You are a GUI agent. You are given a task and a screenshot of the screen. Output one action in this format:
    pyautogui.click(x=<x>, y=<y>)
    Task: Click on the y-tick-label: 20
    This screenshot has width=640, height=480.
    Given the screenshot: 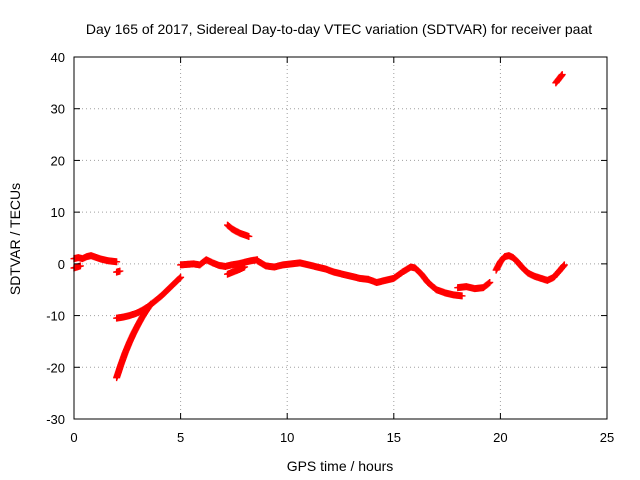 What is the action you would take?
    pyautogui.click(x=58, y=160)
    